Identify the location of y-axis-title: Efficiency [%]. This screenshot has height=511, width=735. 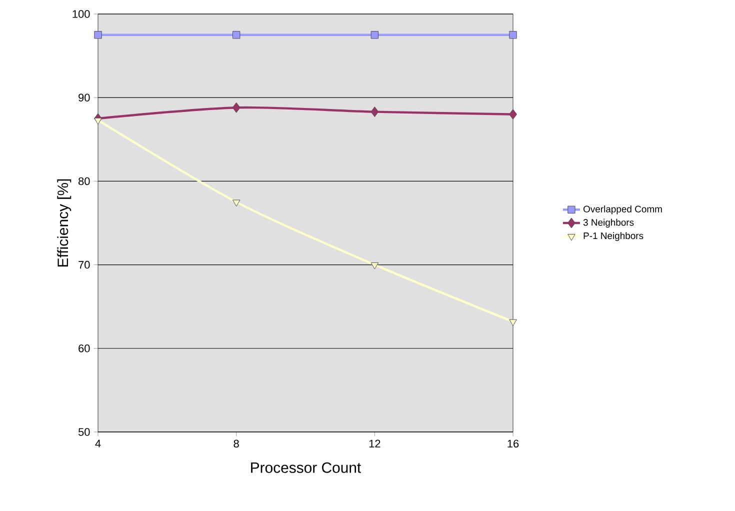
(64, 222).